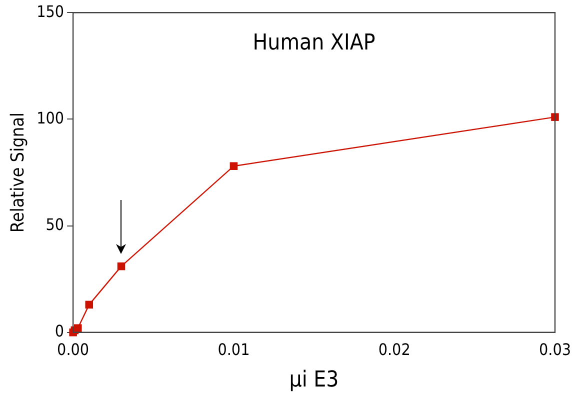 The height and width of the screenshot is (402, 574). Describe the element at coordinates (394, 350) in the screenshot. I see `x-tick-label: 0.02` at that location.